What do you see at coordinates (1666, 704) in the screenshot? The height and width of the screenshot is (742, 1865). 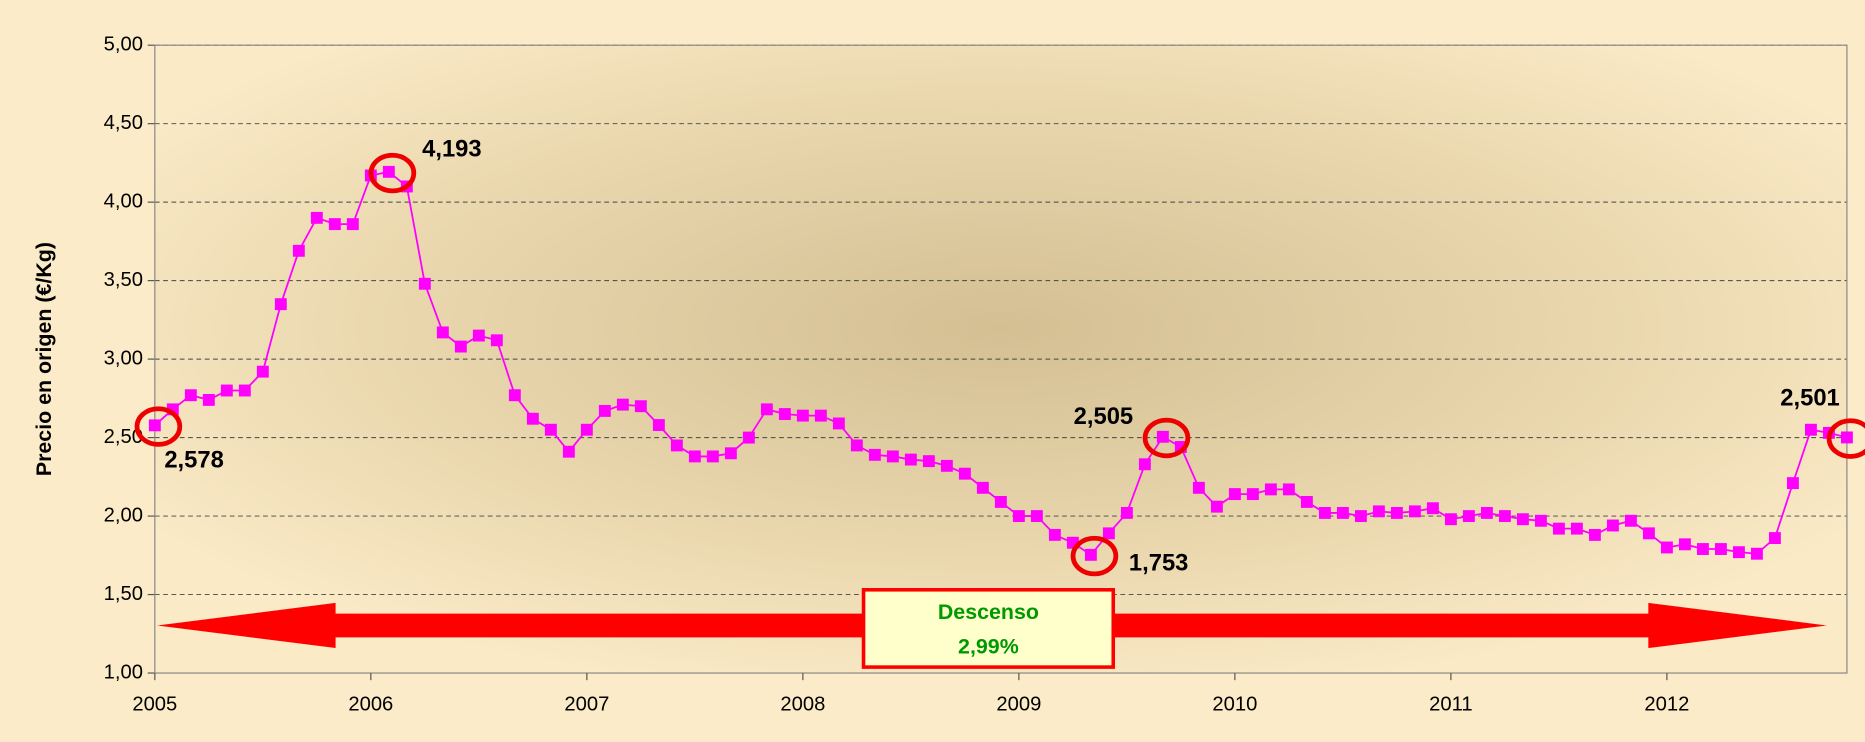 I see `x-tick-label: 2012` at bounding box center [1666, 704].